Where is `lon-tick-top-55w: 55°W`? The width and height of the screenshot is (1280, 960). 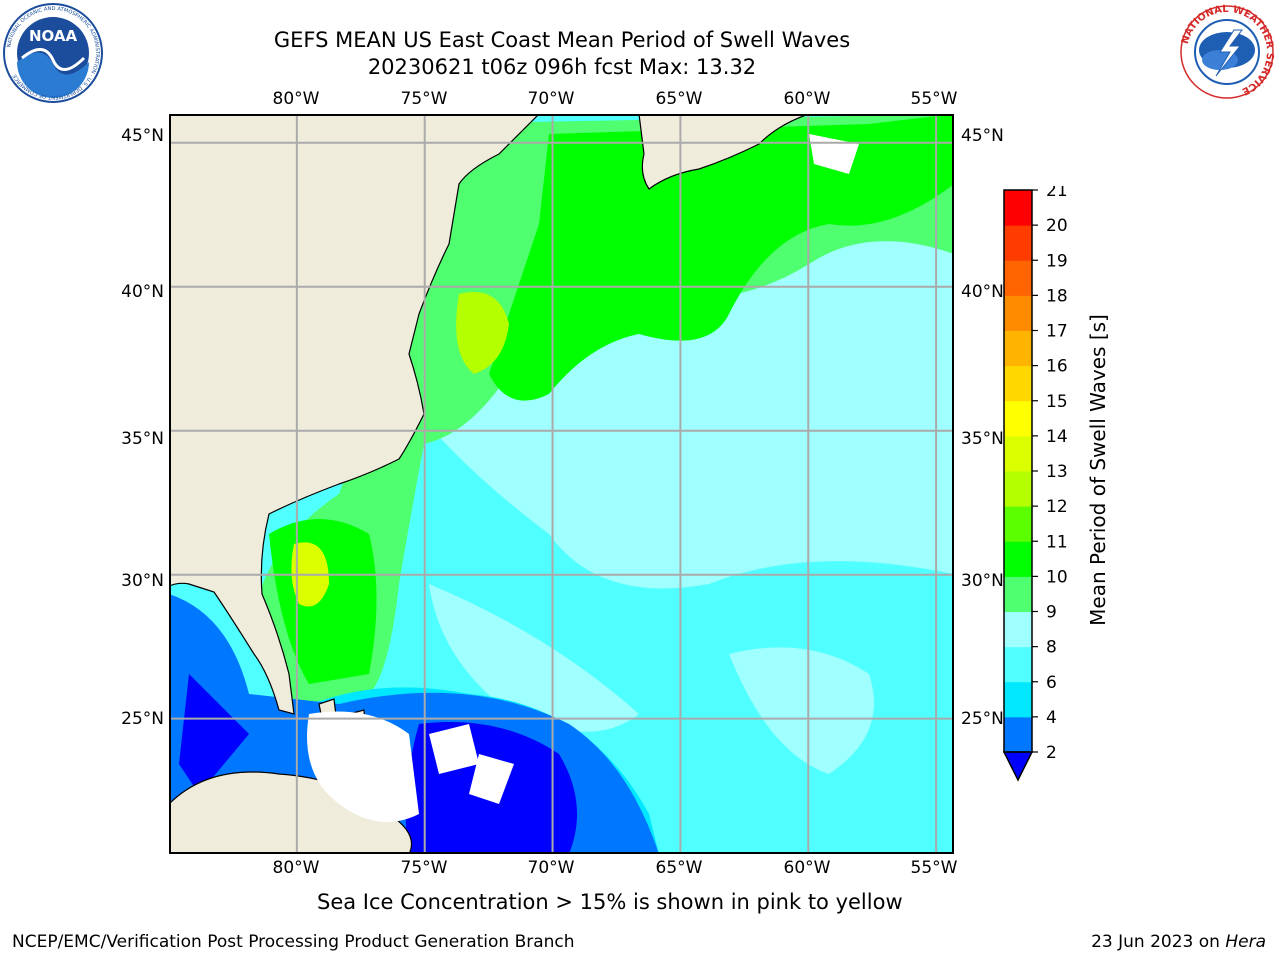
lon-tick-top-55w: 55°W is located at coordinates (934, 99).